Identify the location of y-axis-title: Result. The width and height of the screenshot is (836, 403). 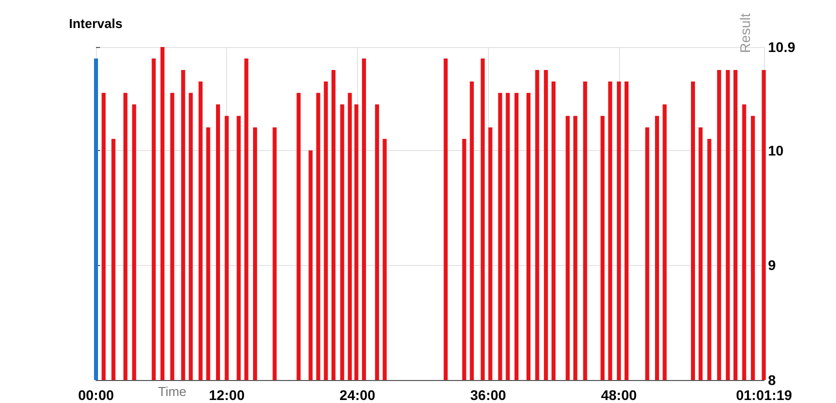
(745, 33).